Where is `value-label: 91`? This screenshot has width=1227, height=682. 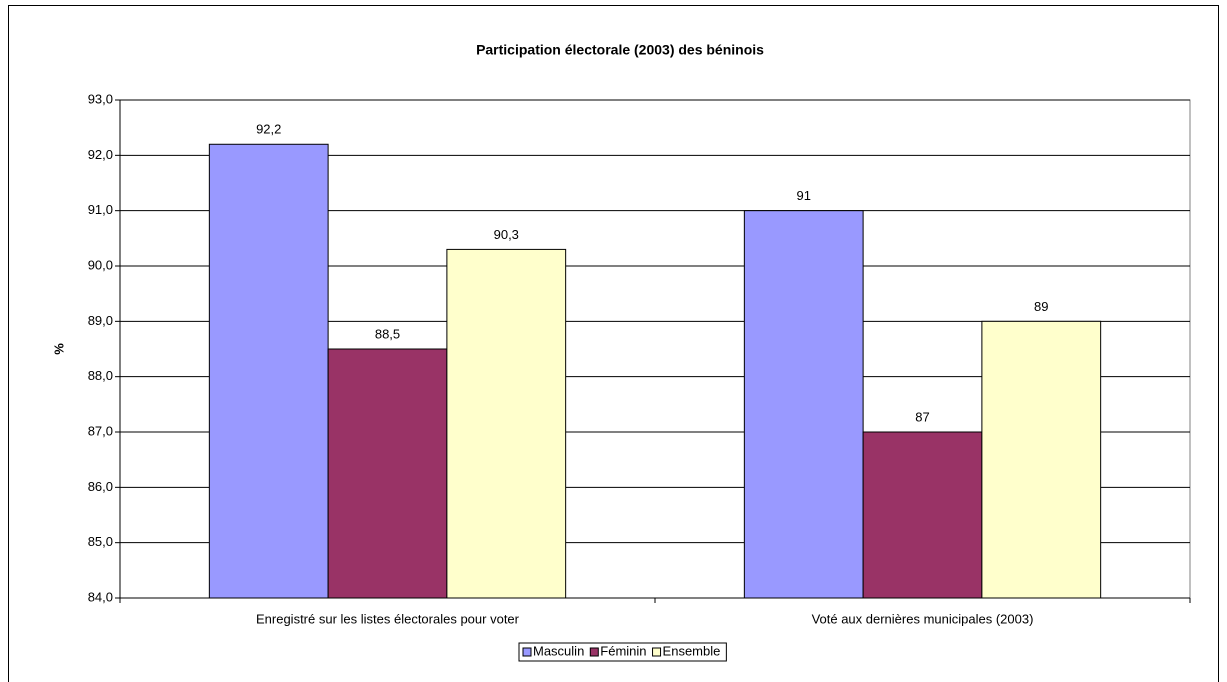
value-label: 91 is located at coordinates (803, 195).